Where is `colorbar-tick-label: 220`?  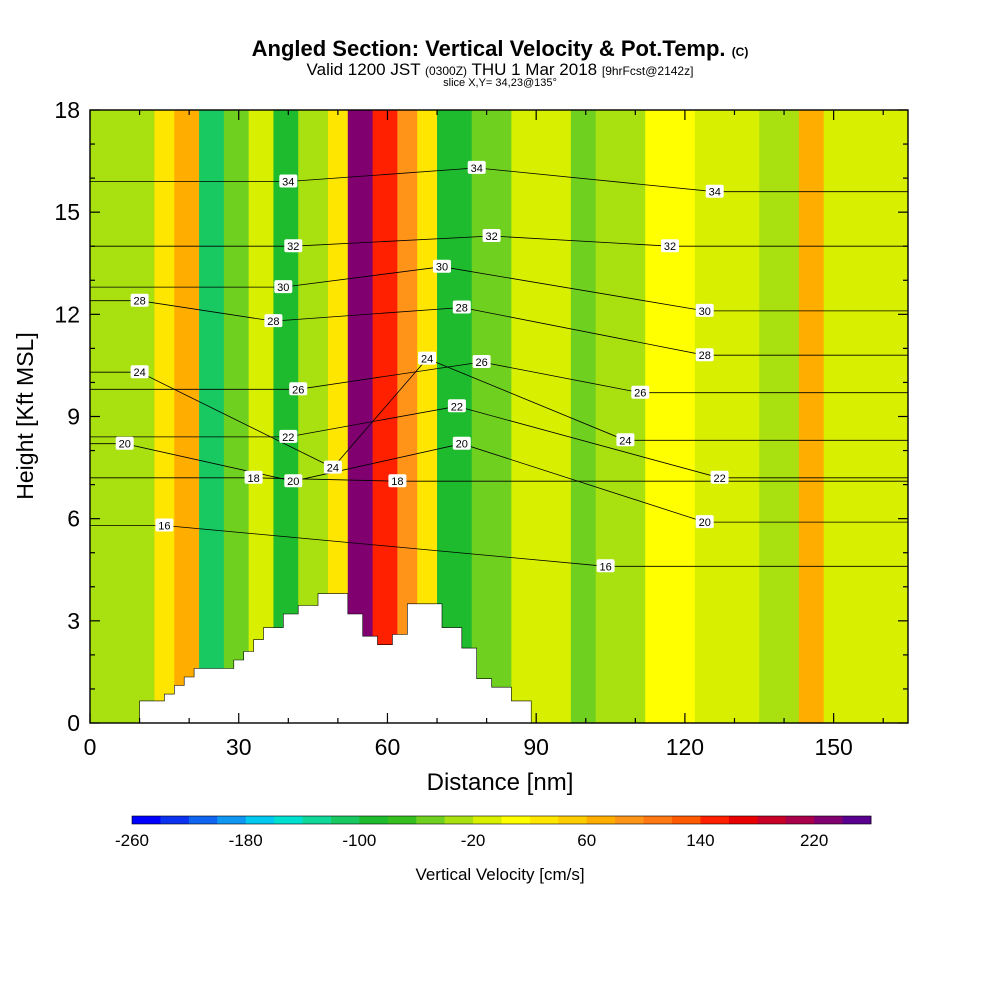 colorbar-tick-label: 220 is located at coordinates (814, 840).